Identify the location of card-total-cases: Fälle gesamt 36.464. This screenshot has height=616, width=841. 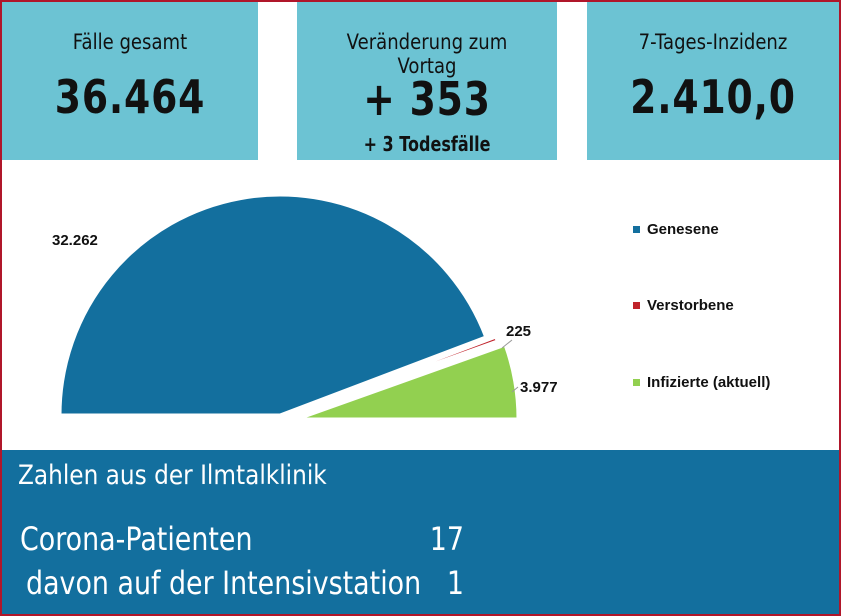
(130, 81).